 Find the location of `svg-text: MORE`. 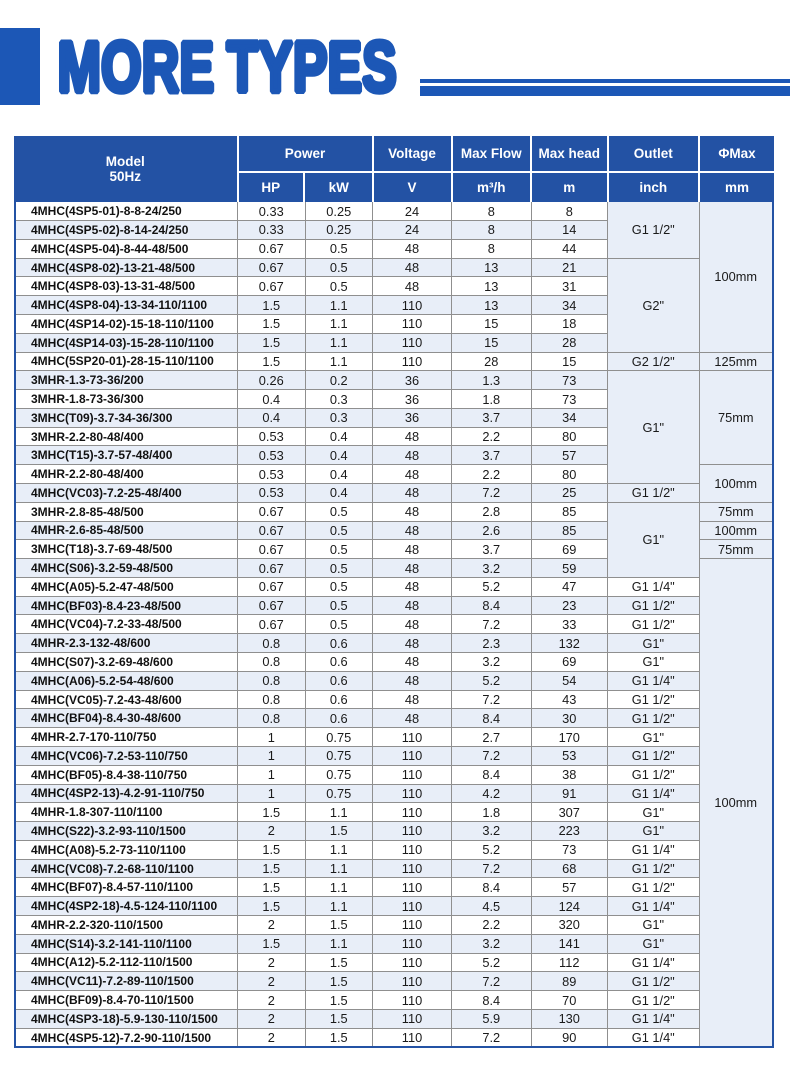

svg-text: MORE is located at coordinates (136, 68).